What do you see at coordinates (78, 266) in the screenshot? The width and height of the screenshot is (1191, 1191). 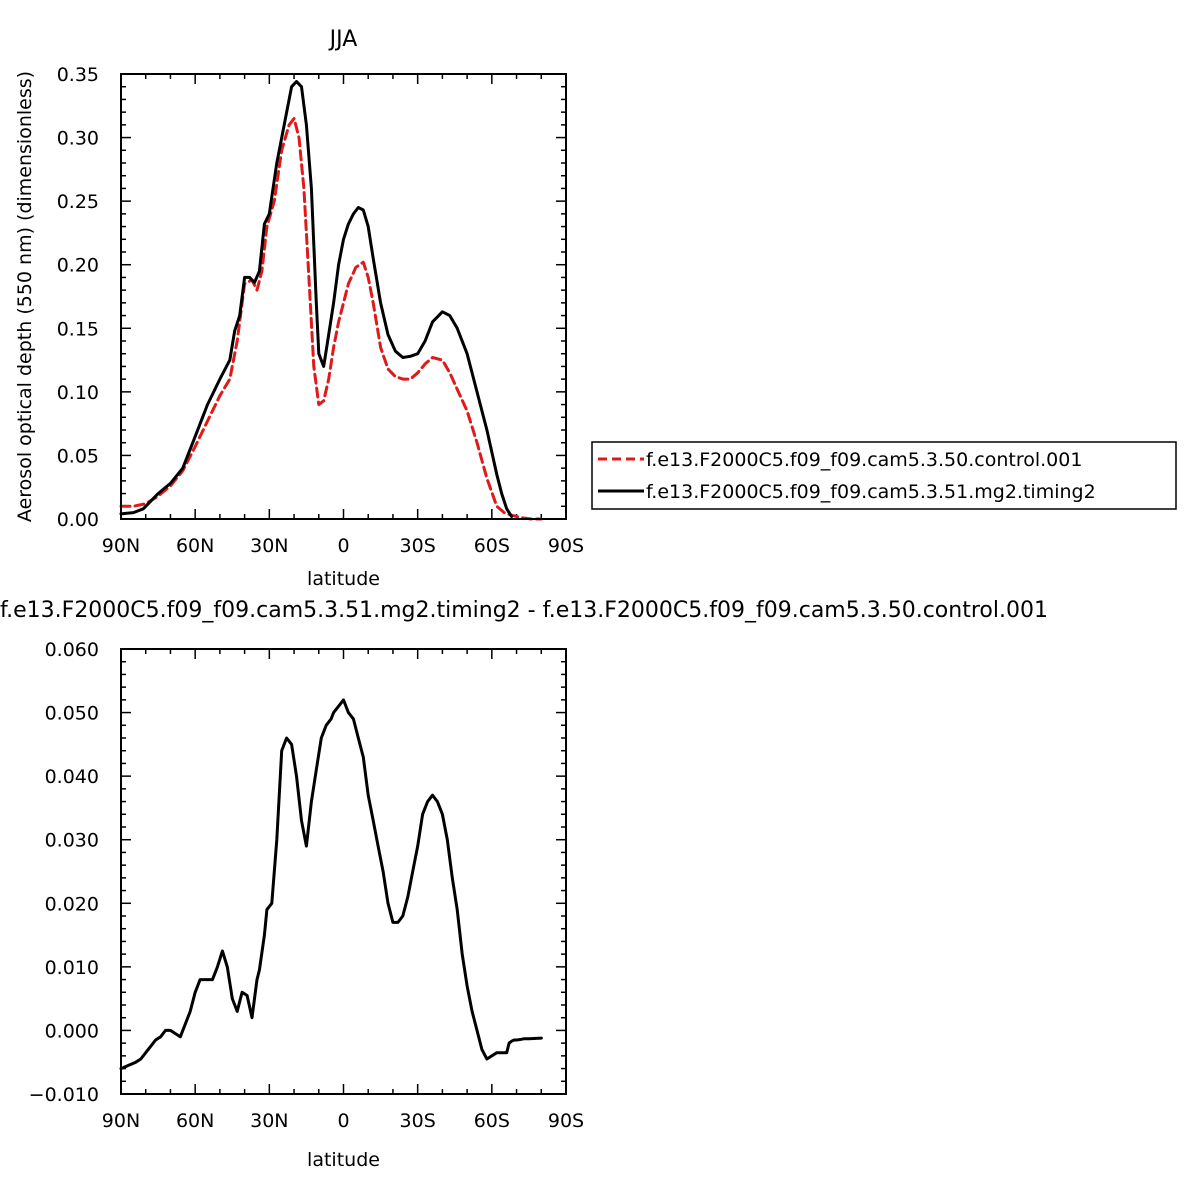 I see `top-y-tick-label: 0.20` at bounding box center [78, 266].